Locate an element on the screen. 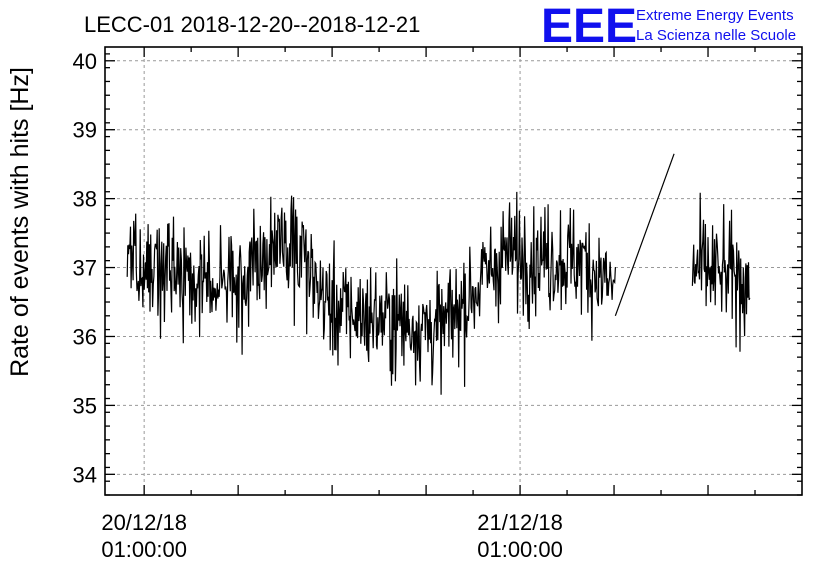 This screenshot has width=836, height=572. y-tick-label: 34 is located at coordinates (85, 474).